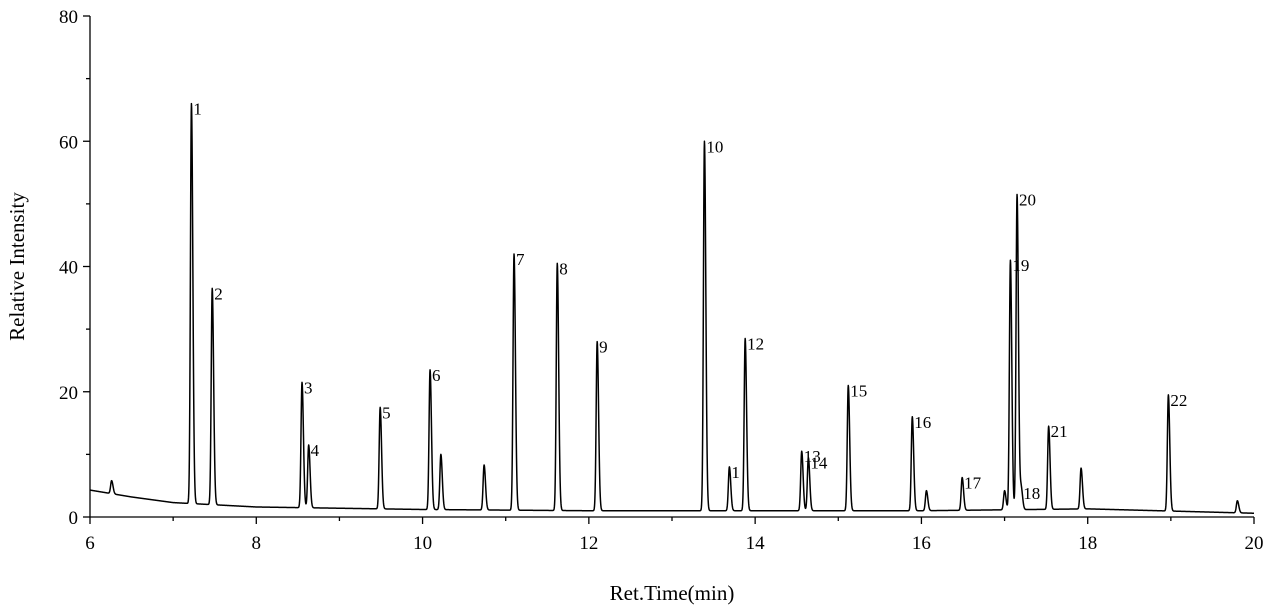 This screenshot has height=609, width=1271. I want to click on x-tick-label: 10, so click(422, 543).